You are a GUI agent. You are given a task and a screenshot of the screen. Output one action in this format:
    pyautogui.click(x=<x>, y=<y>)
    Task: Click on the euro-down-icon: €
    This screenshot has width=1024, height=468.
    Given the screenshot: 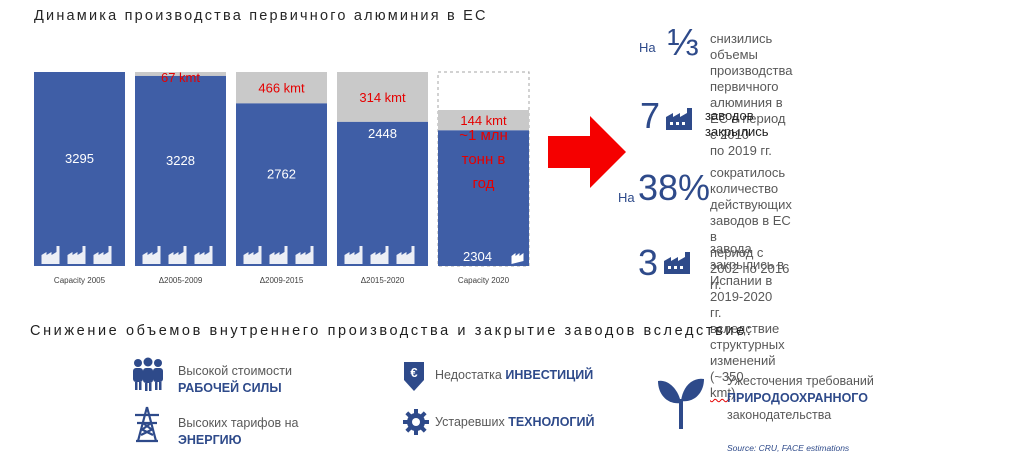 What is the action you would take?
    pyautogui.click(x=414, y=376)
    